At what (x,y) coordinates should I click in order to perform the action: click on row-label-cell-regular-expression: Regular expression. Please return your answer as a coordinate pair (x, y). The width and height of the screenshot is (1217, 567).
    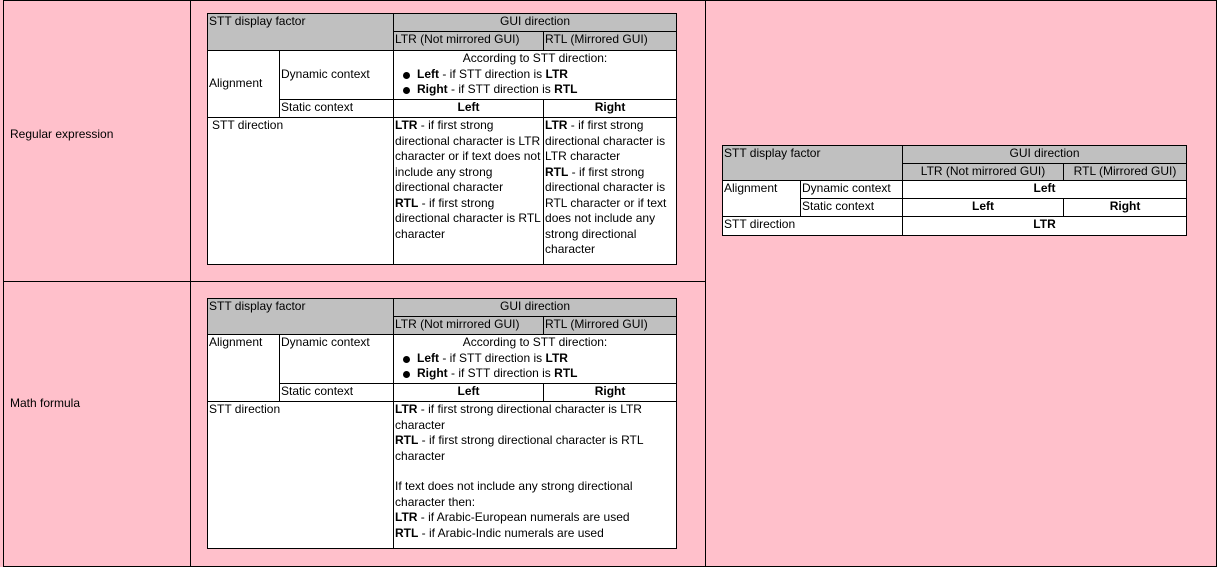
    Looking at the image, I should click on (97, 141).